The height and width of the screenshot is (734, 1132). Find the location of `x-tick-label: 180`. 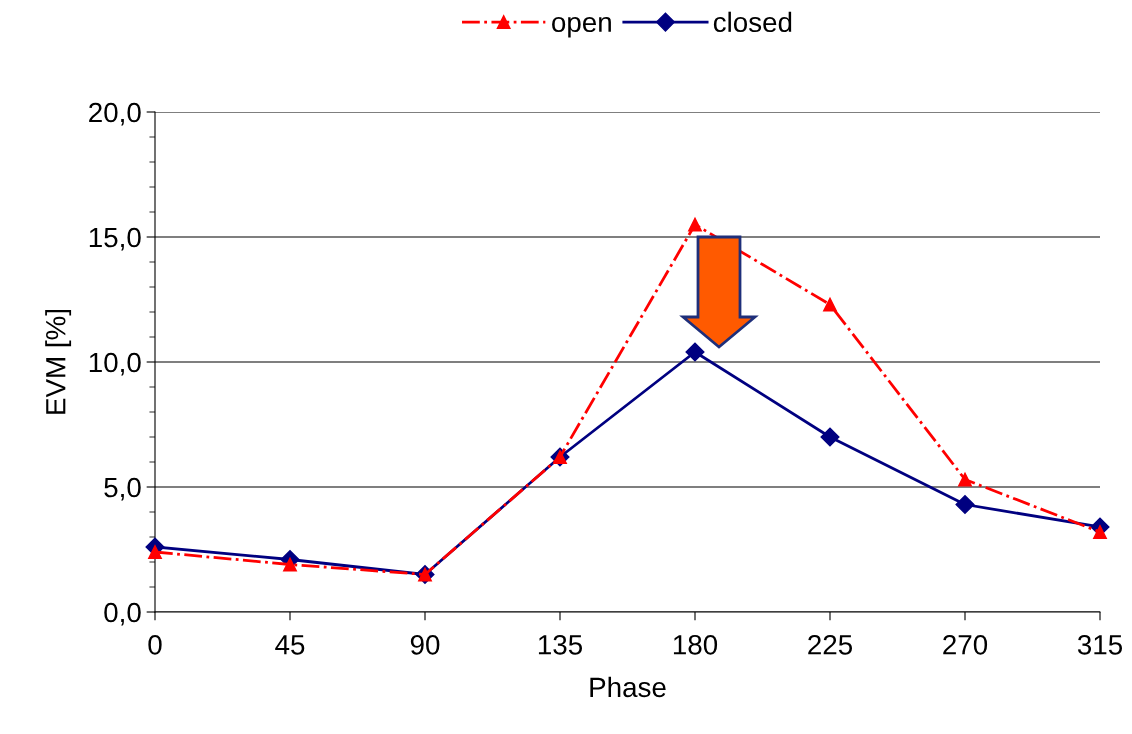

x-tick-label: 180 is located at coordinates (695, 644).